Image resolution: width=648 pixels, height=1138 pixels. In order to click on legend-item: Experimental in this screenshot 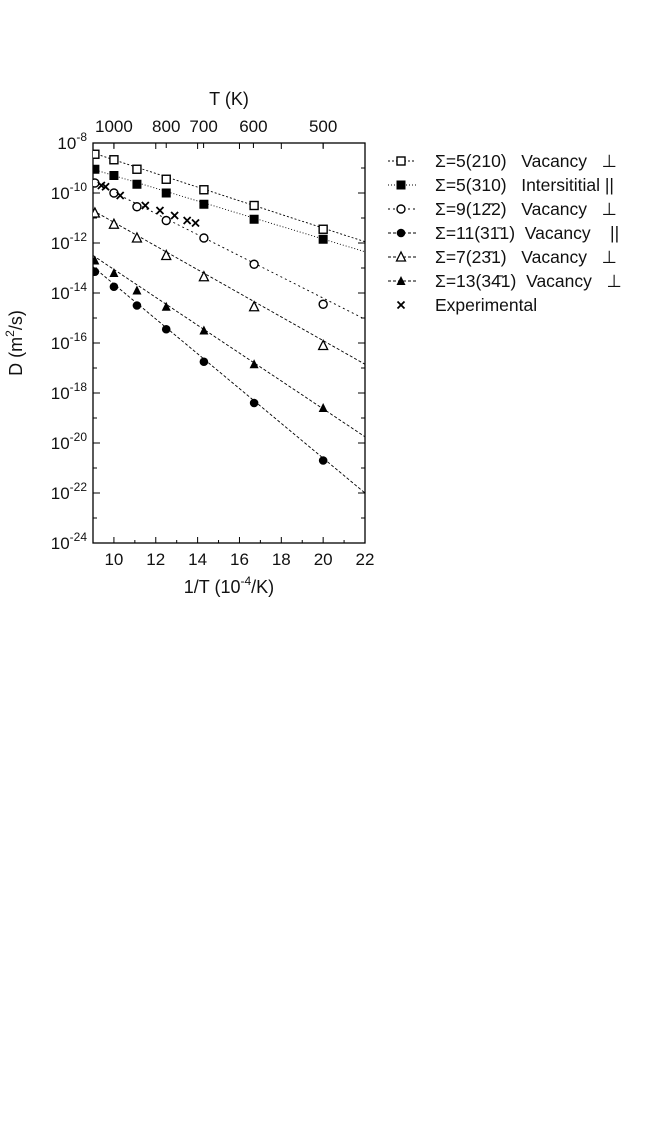, I will do `click(466, 305)`.